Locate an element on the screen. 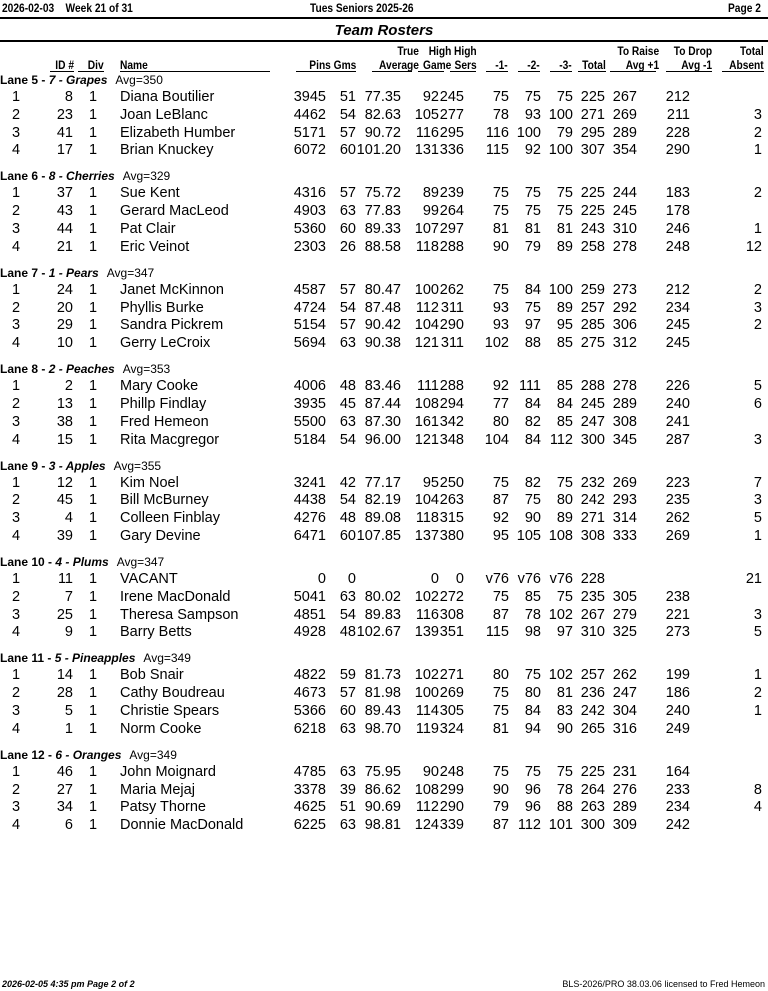  cell-g3: 75 is located at coordinates (564, 771).